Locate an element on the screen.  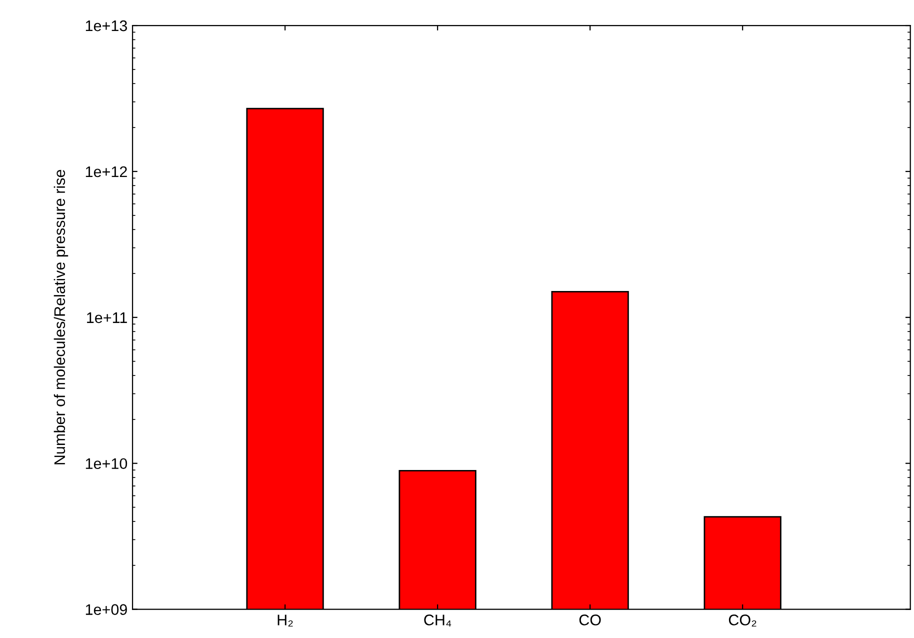
x-tick-label: CO is located at coordinates (590, 620).